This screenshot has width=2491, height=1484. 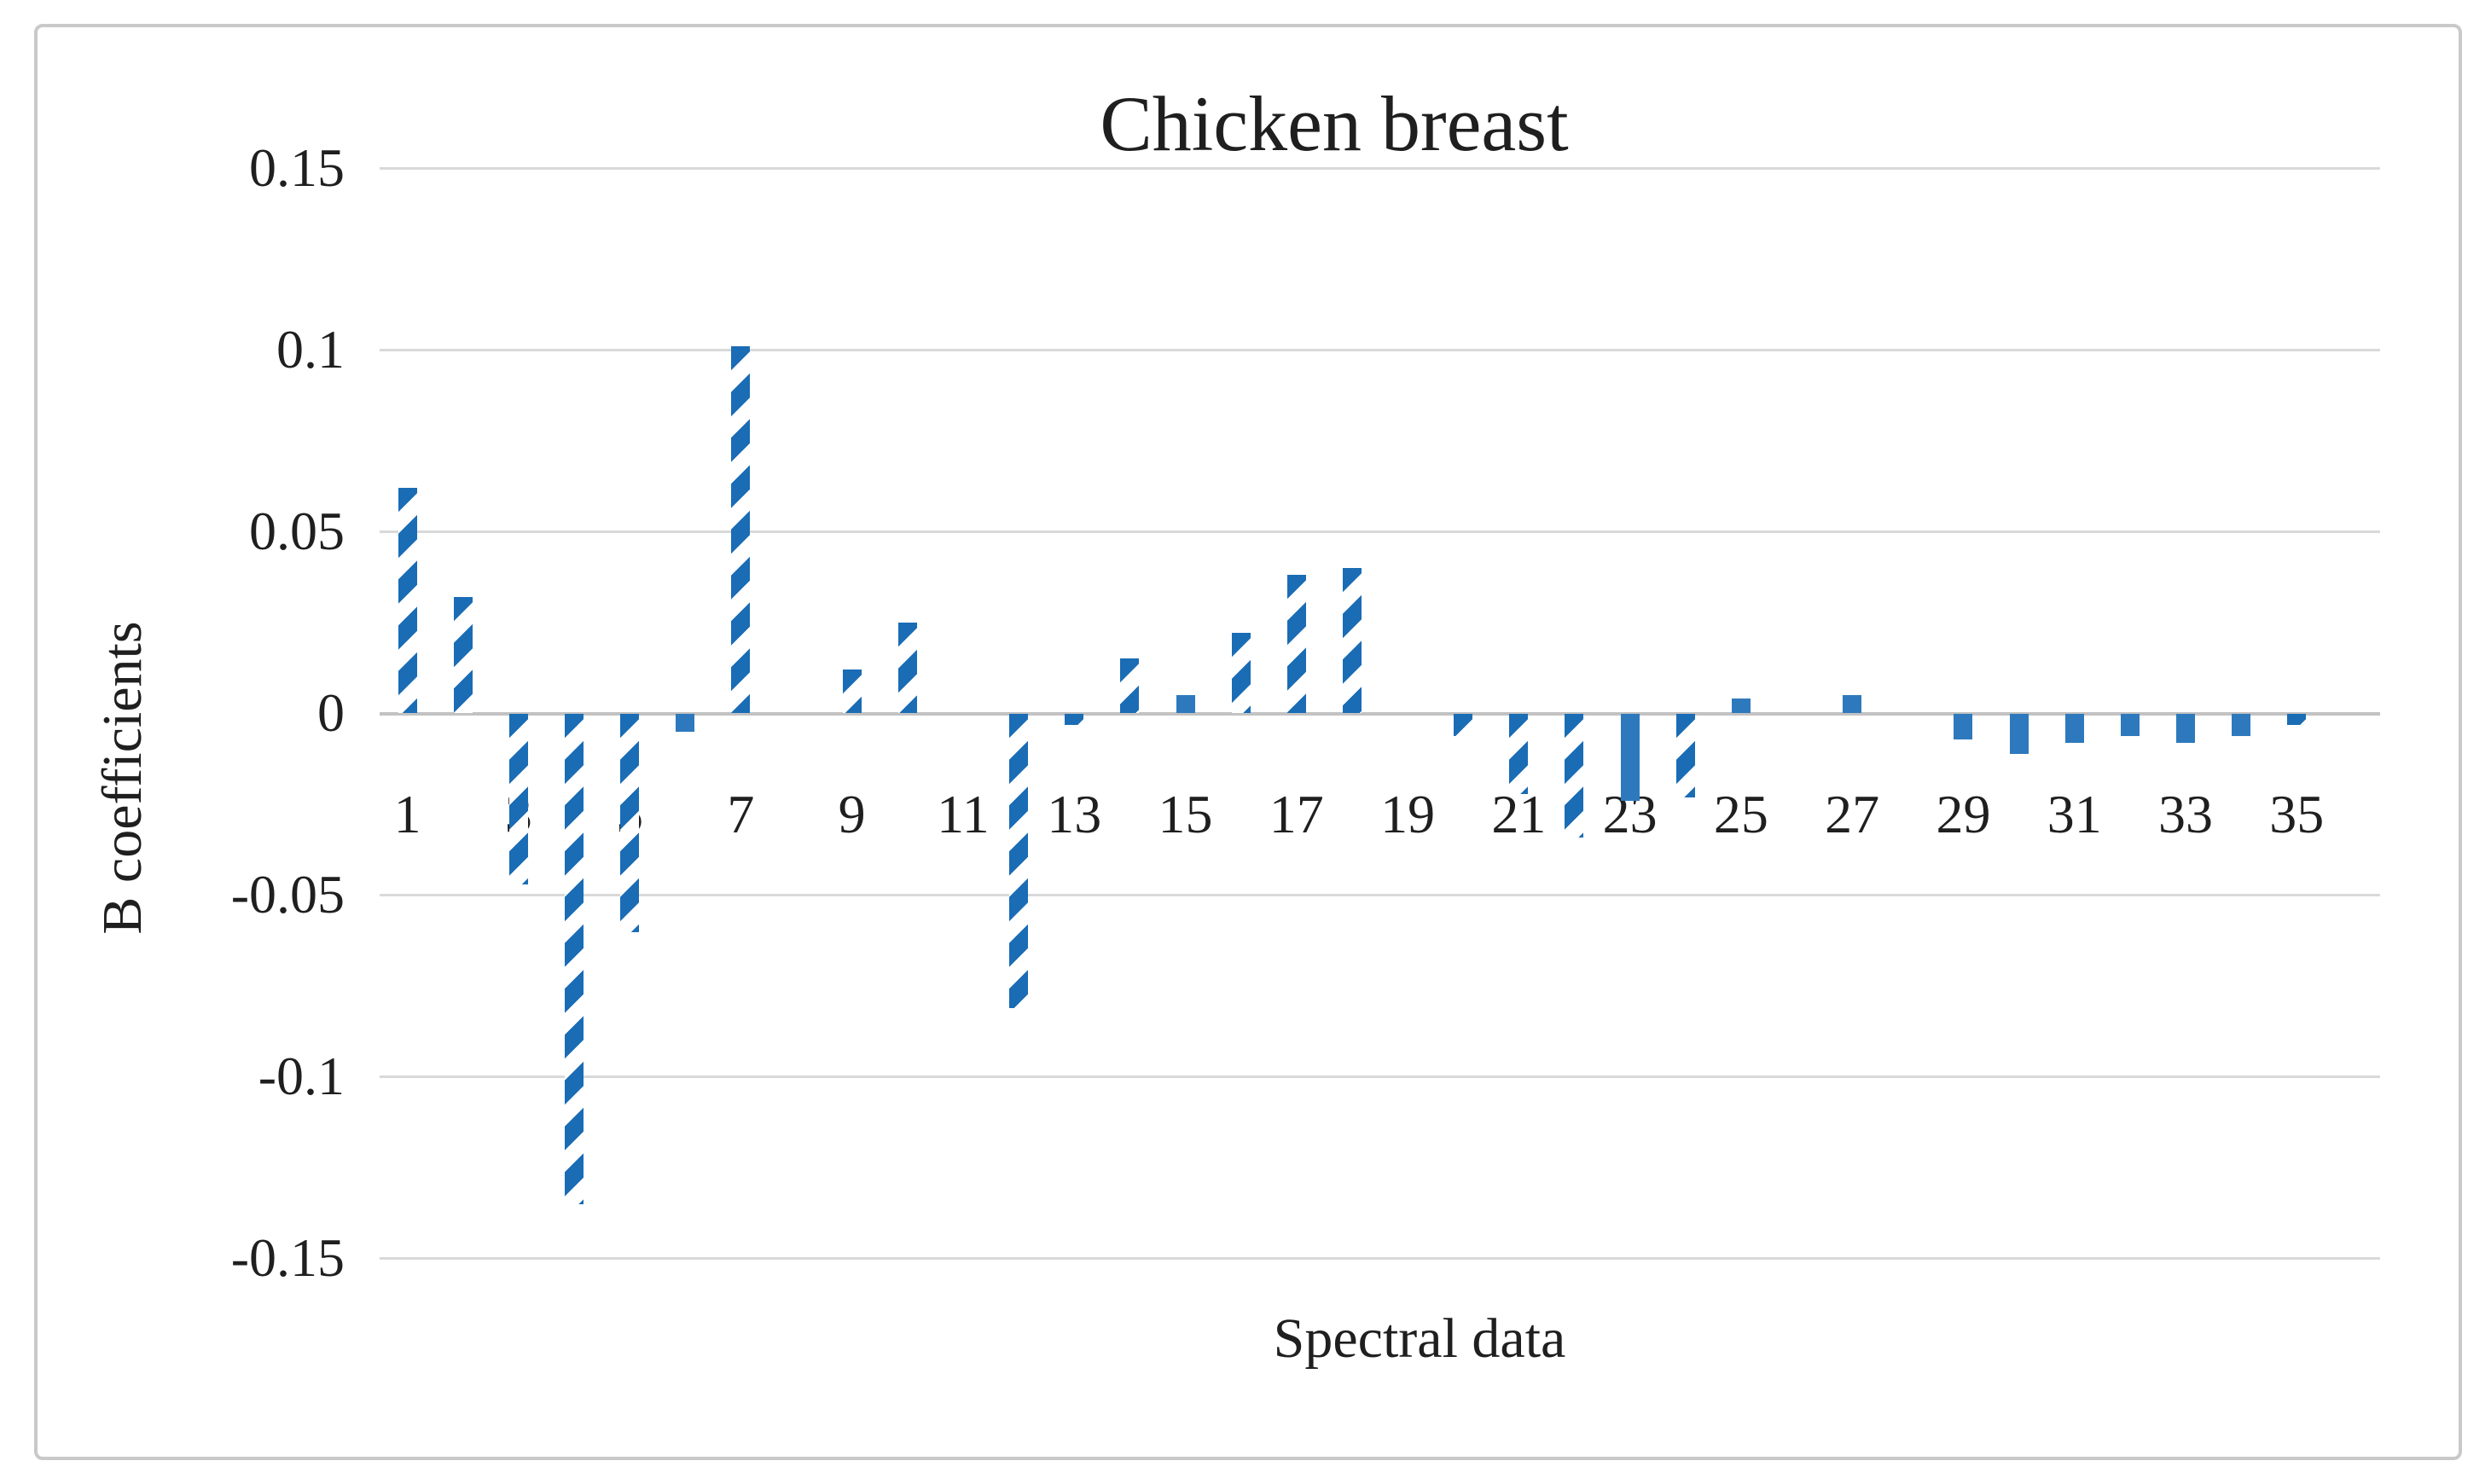 What do you see at coordinates (1380, 531) in the screenshot?
I see `gridline-y-0.05` at bounding box center [1380, 531].